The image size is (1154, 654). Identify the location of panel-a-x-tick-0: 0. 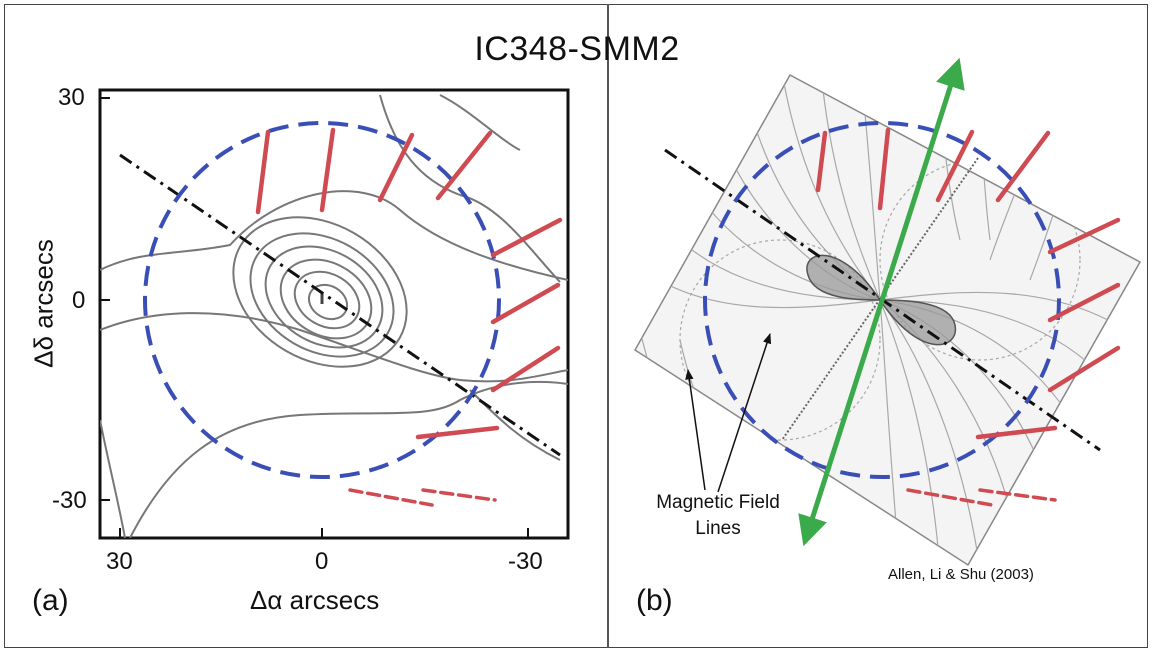
(322, 561).